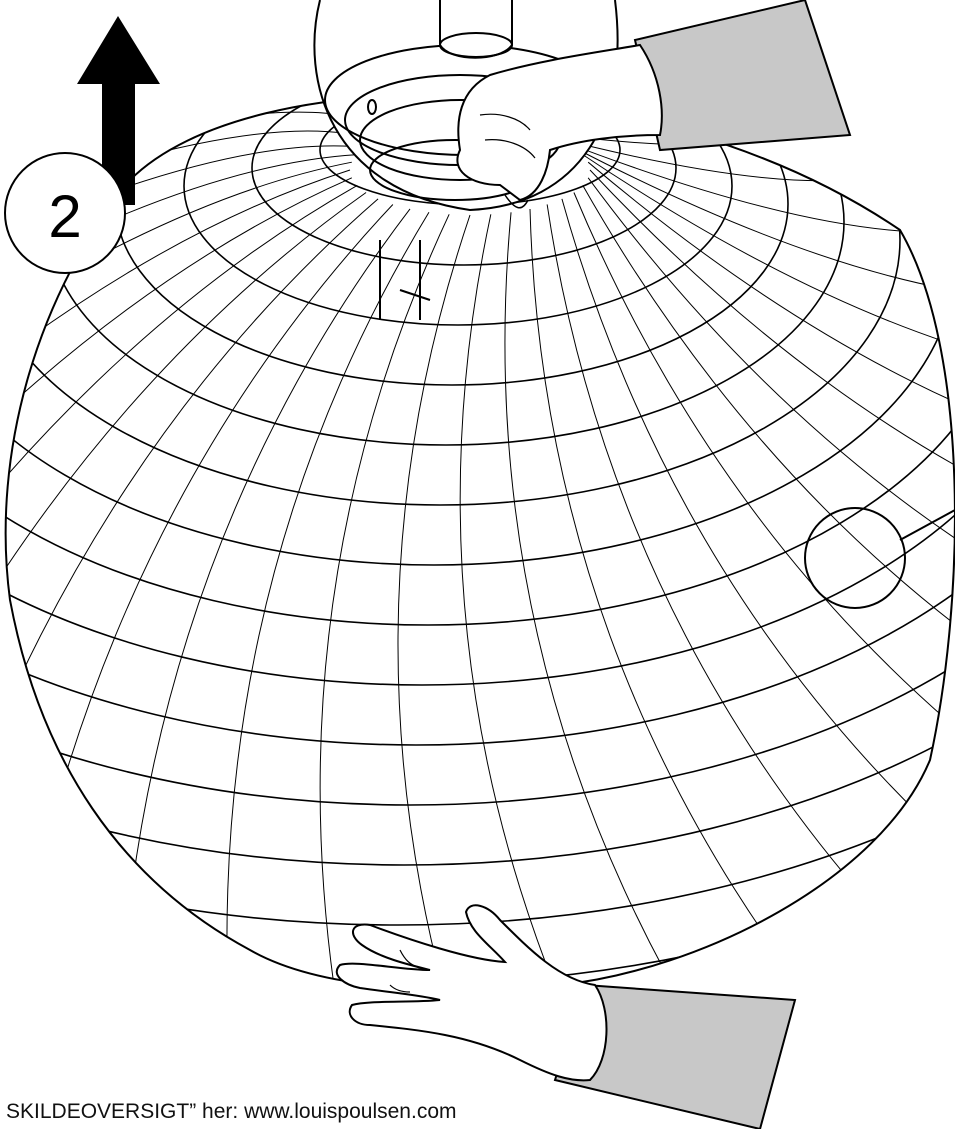  What do you see at coordinates (64, 216) in the screenshot?
I see `step-number: 2` at bounding box center [64, 216].